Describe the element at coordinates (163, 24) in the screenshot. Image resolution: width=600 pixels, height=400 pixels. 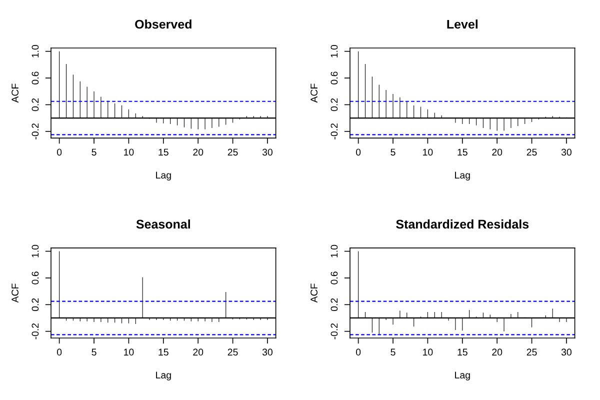
I see `chart-title: Observed` at that location.